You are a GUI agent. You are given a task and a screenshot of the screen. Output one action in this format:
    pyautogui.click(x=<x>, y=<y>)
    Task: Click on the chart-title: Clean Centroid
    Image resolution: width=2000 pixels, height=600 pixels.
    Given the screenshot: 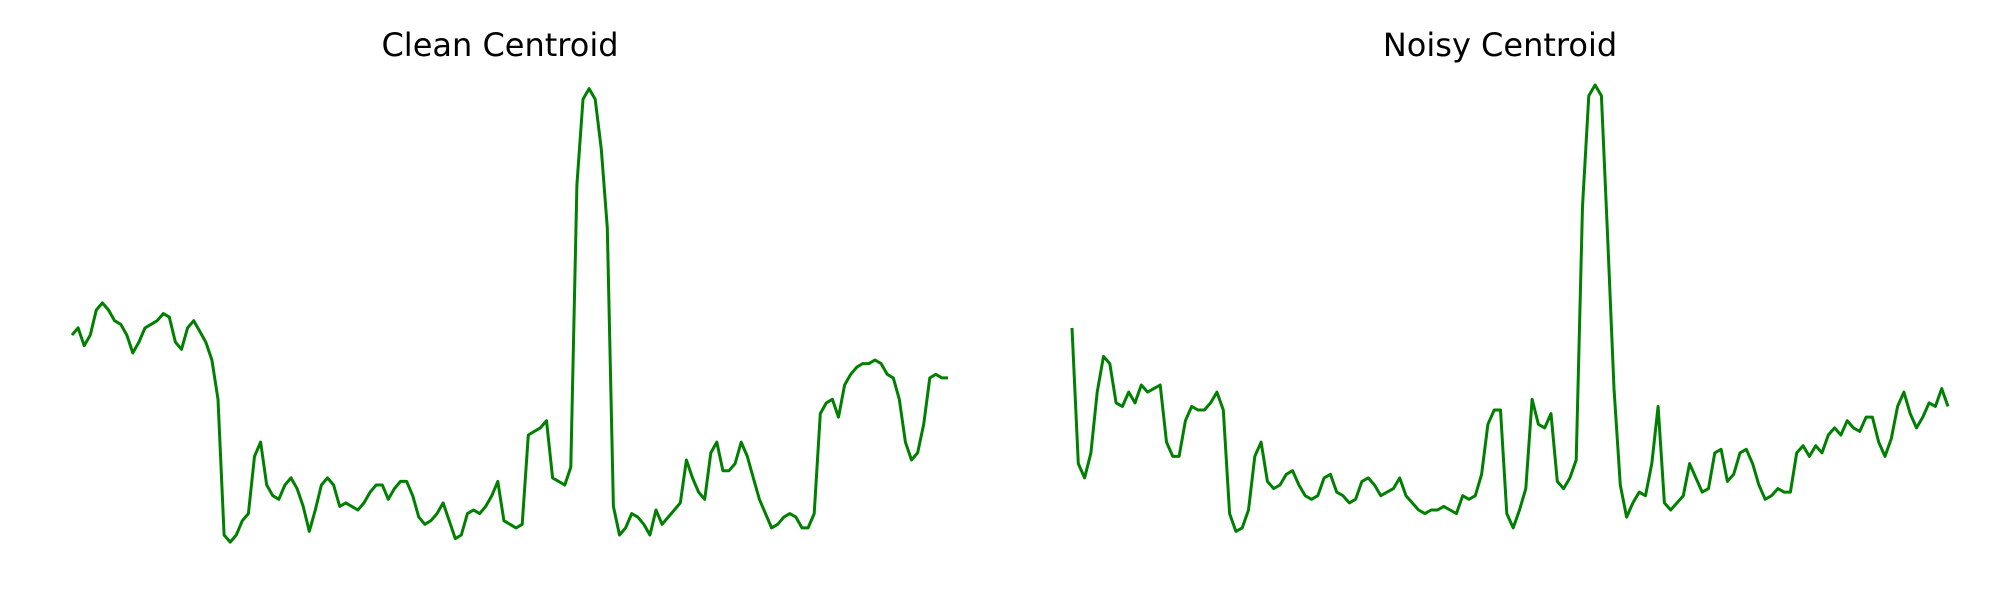 What is the action you would take?
    pyautogui.click(x=500, y=45)
    